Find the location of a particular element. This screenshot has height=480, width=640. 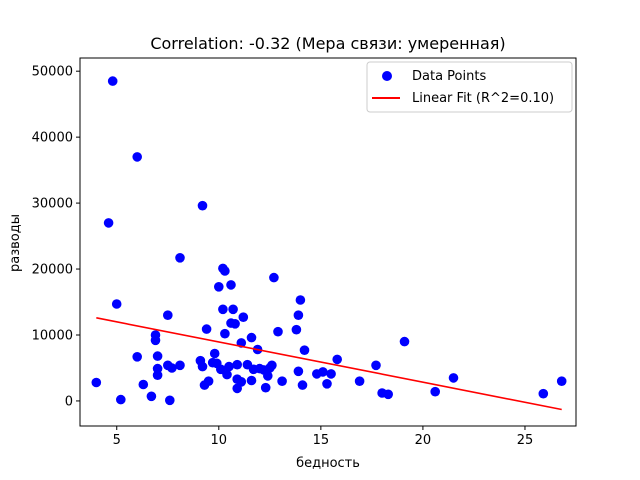

legend: Data Points Linear Fit (R^2=0.10) is located at coordinates (469, 87).